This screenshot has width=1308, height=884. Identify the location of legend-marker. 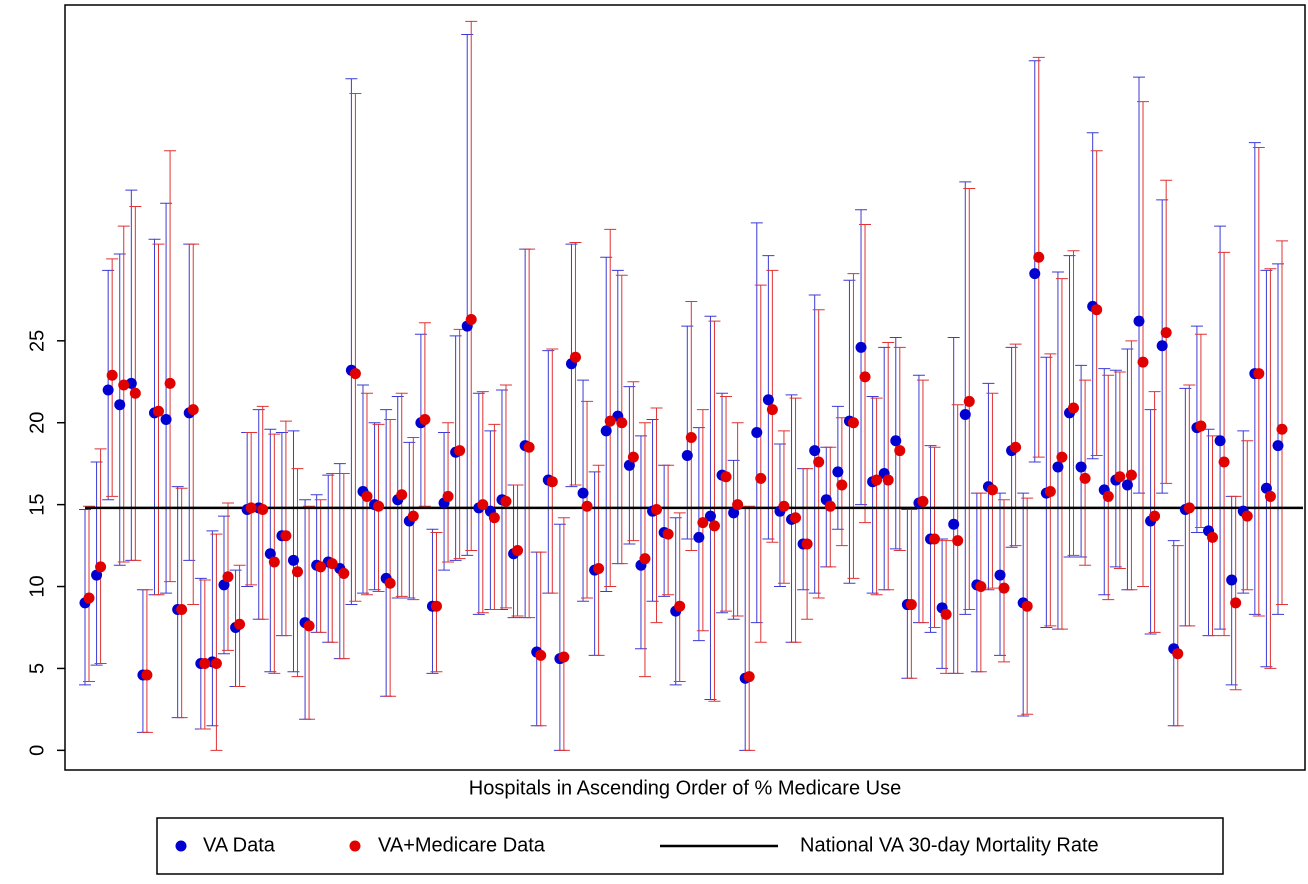
(355, 846).